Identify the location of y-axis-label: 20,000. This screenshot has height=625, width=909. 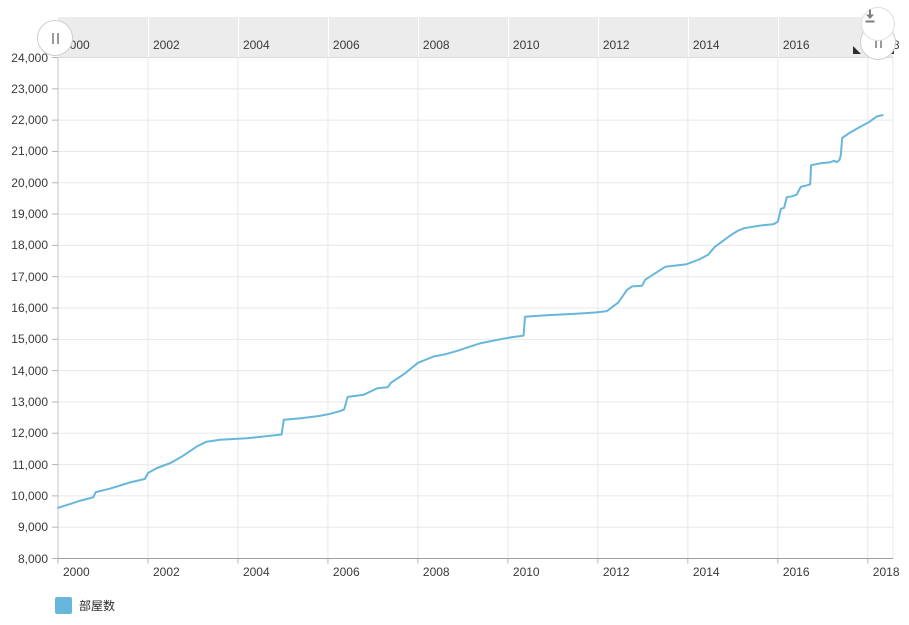
(29, 182).